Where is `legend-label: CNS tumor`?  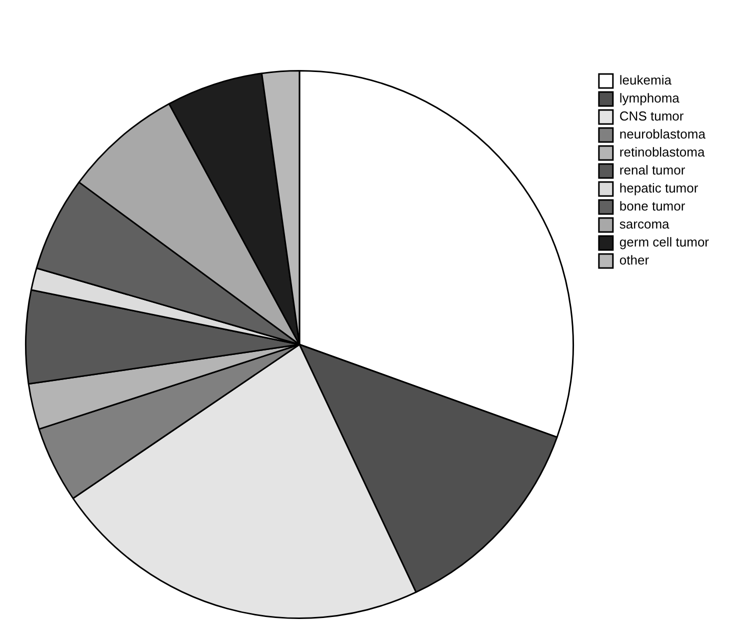
legend-label: CNS tumor is located at coordinates (651, 116).